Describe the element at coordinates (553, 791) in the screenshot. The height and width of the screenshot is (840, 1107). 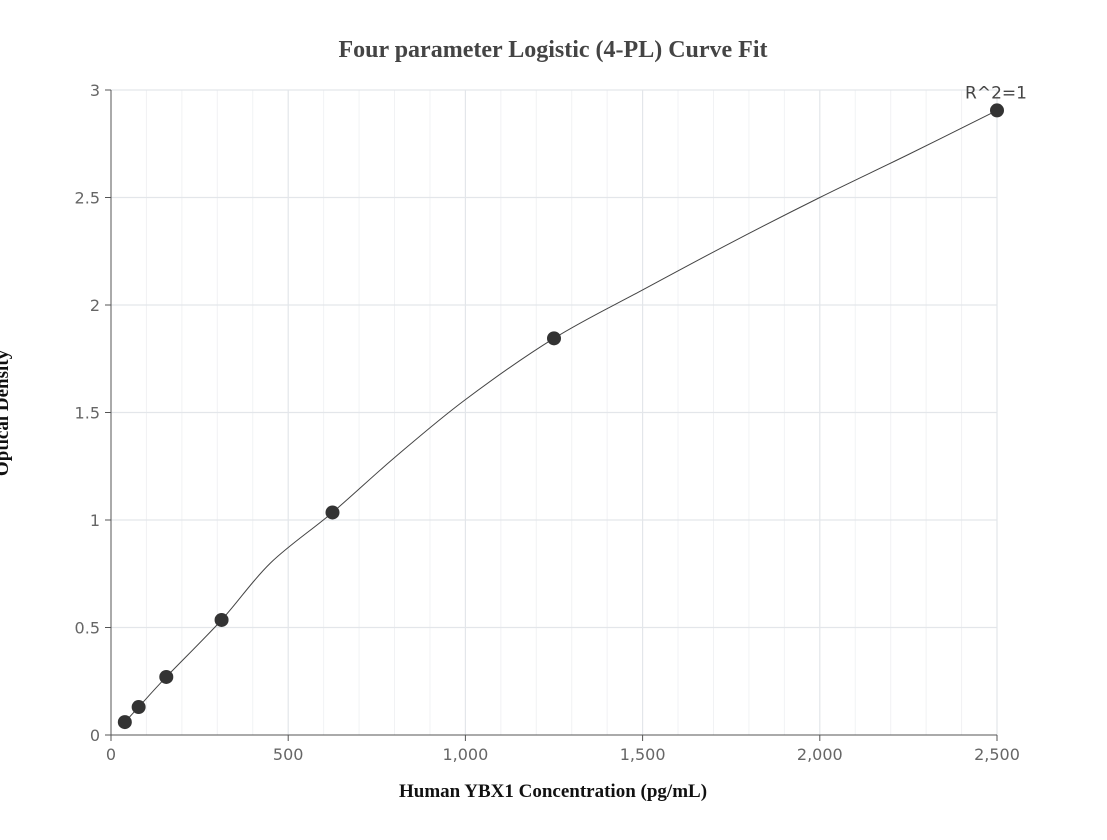
I see `x-axis-title: Human YBX1 Concentration (pg/mL)` at that location.